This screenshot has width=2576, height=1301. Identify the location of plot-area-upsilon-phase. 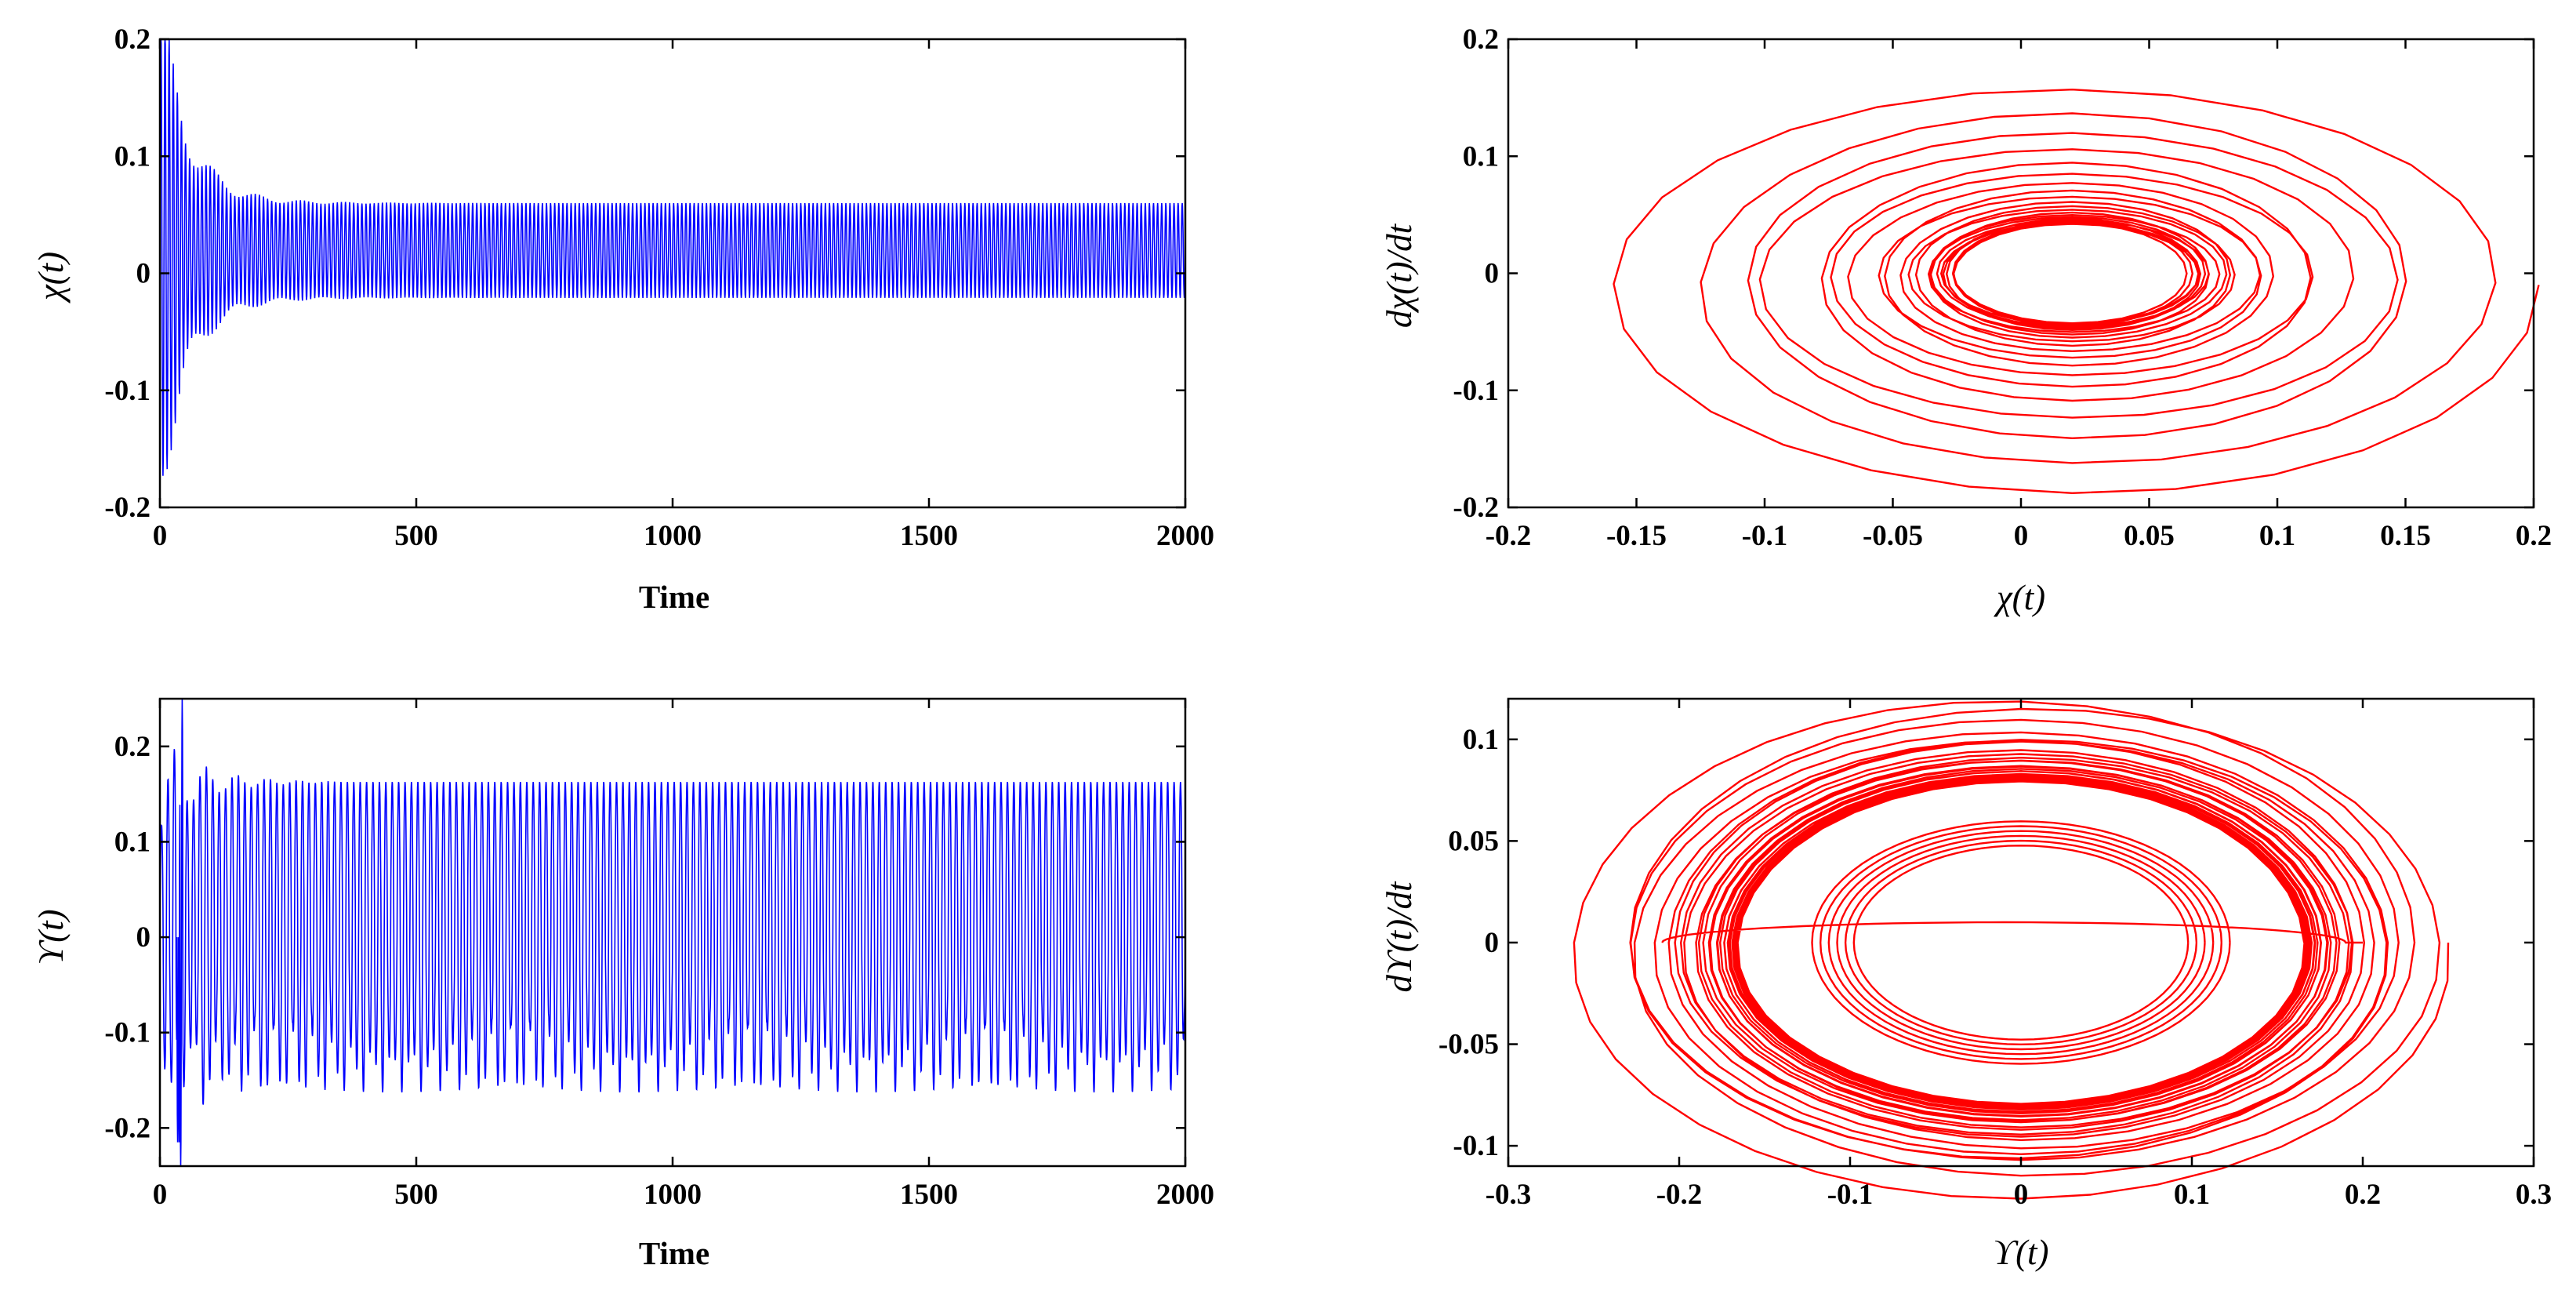
(2012, 950).